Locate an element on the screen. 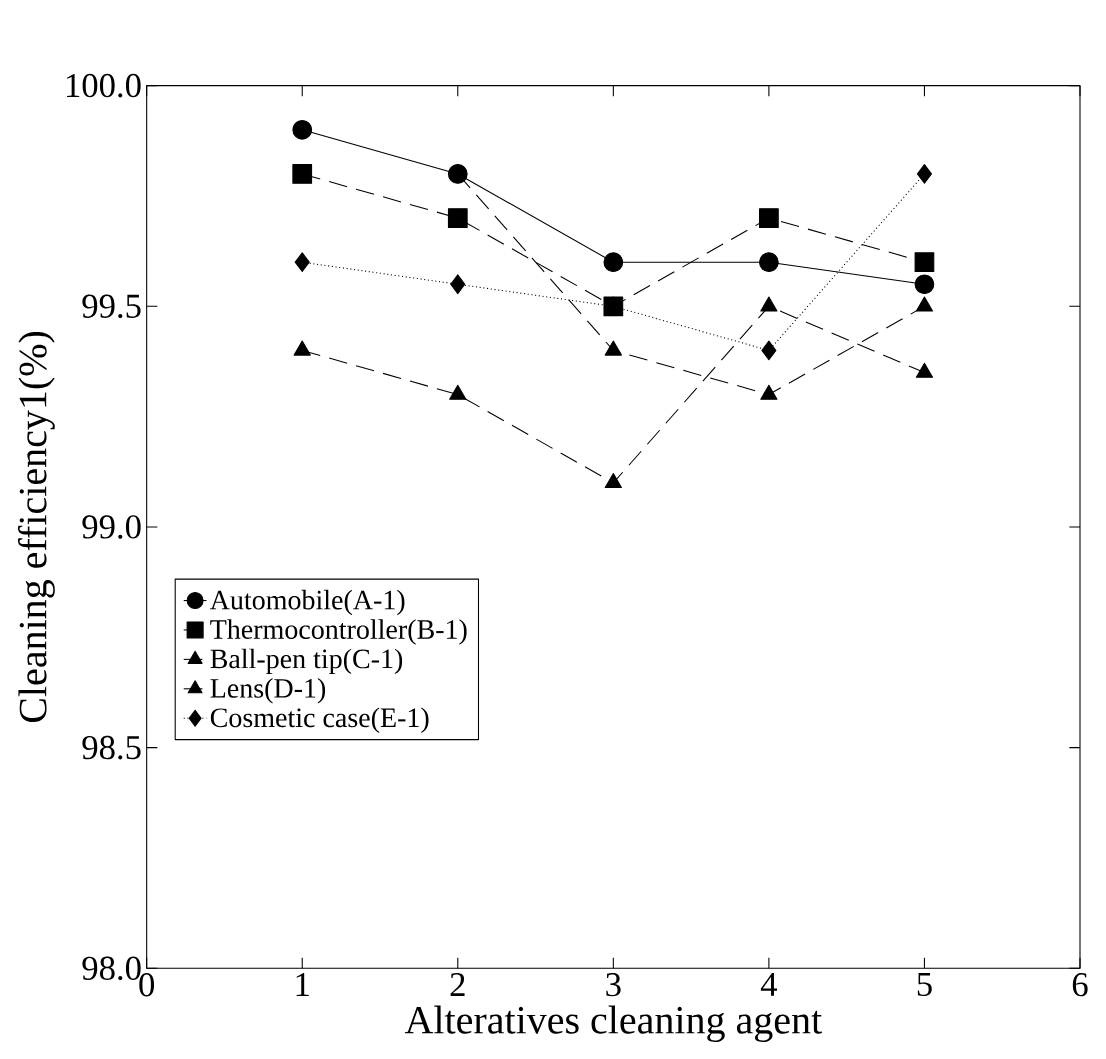 The height and width of the screenshot is (1059, 1106). legend-label: Automobile(A-1) is located at coordinates (307, 602).